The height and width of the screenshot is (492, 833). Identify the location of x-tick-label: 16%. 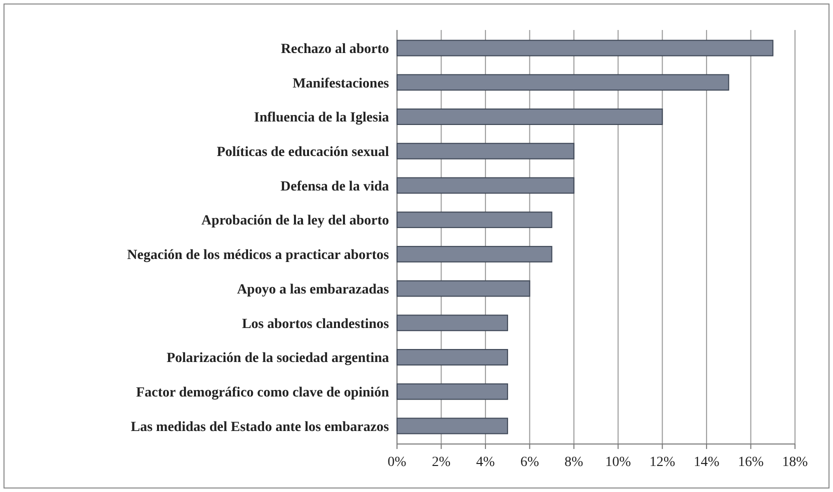
(751, 462).